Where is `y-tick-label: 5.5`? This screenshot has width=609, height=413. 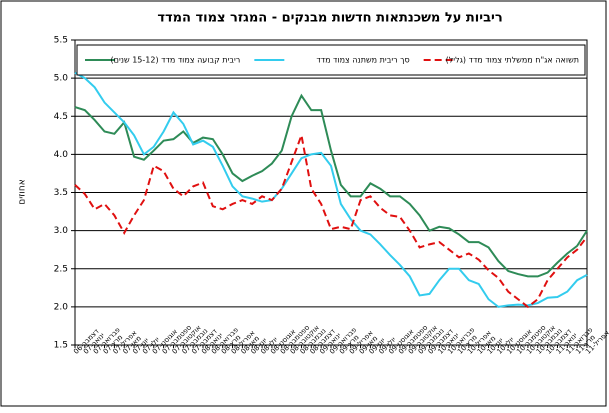 y-tick-label: 5.5 is located at coordinates (61, 41).